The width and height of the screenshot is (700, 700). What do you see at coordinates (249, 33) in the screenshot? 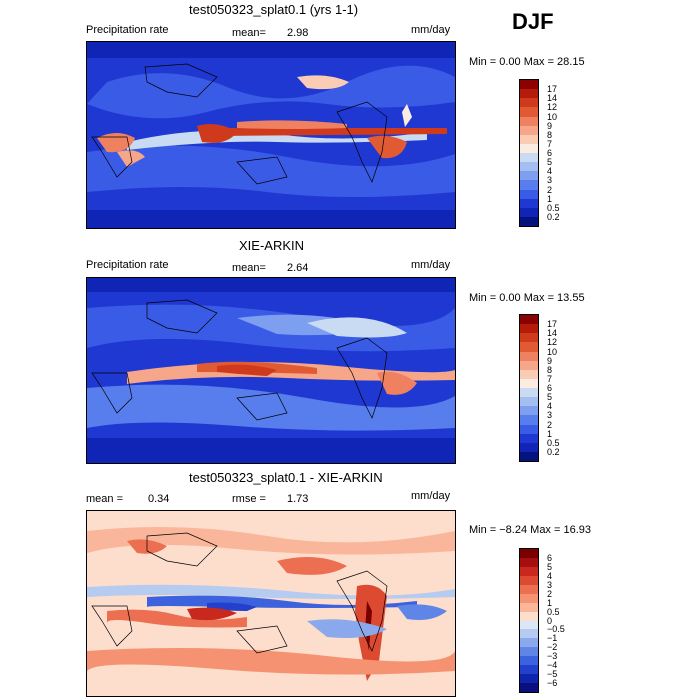
I see `panel1-mean-label: mean=` at bounding box center [249, 33].